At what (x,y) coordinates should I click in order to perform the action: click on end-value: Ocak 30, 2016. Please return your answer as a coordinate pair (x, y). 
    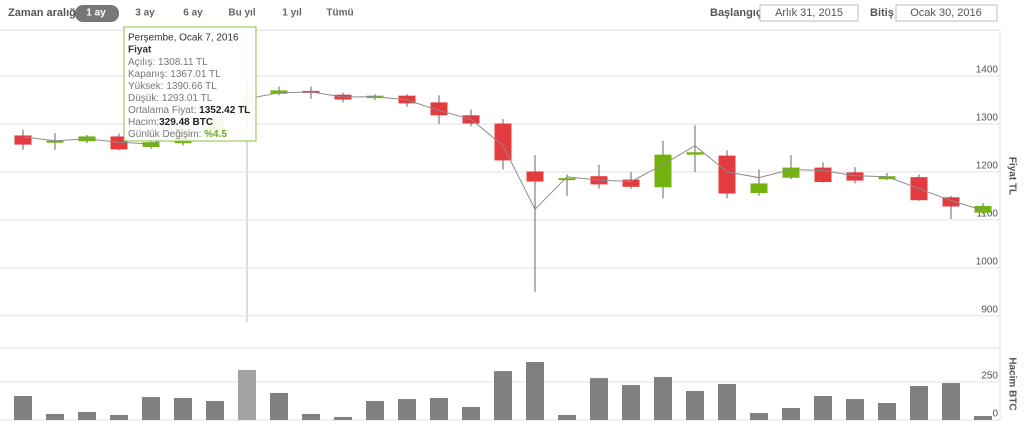
    Looking at the image, I should click on (946, 13).